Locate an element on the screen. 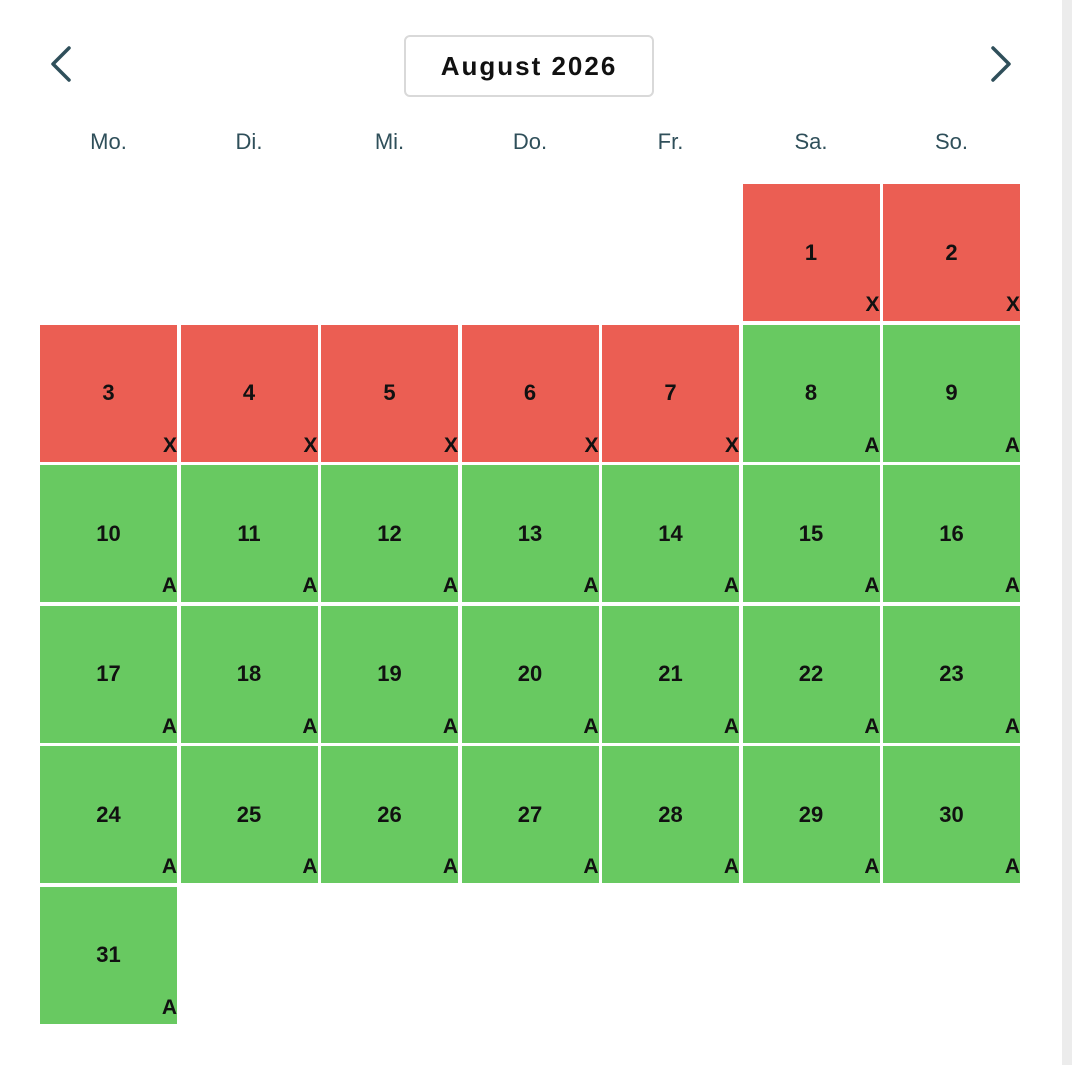 Image resolution: width=1072 pixels, height=1065 pixels. day-number: 30 is located at coordinates (951, 814).